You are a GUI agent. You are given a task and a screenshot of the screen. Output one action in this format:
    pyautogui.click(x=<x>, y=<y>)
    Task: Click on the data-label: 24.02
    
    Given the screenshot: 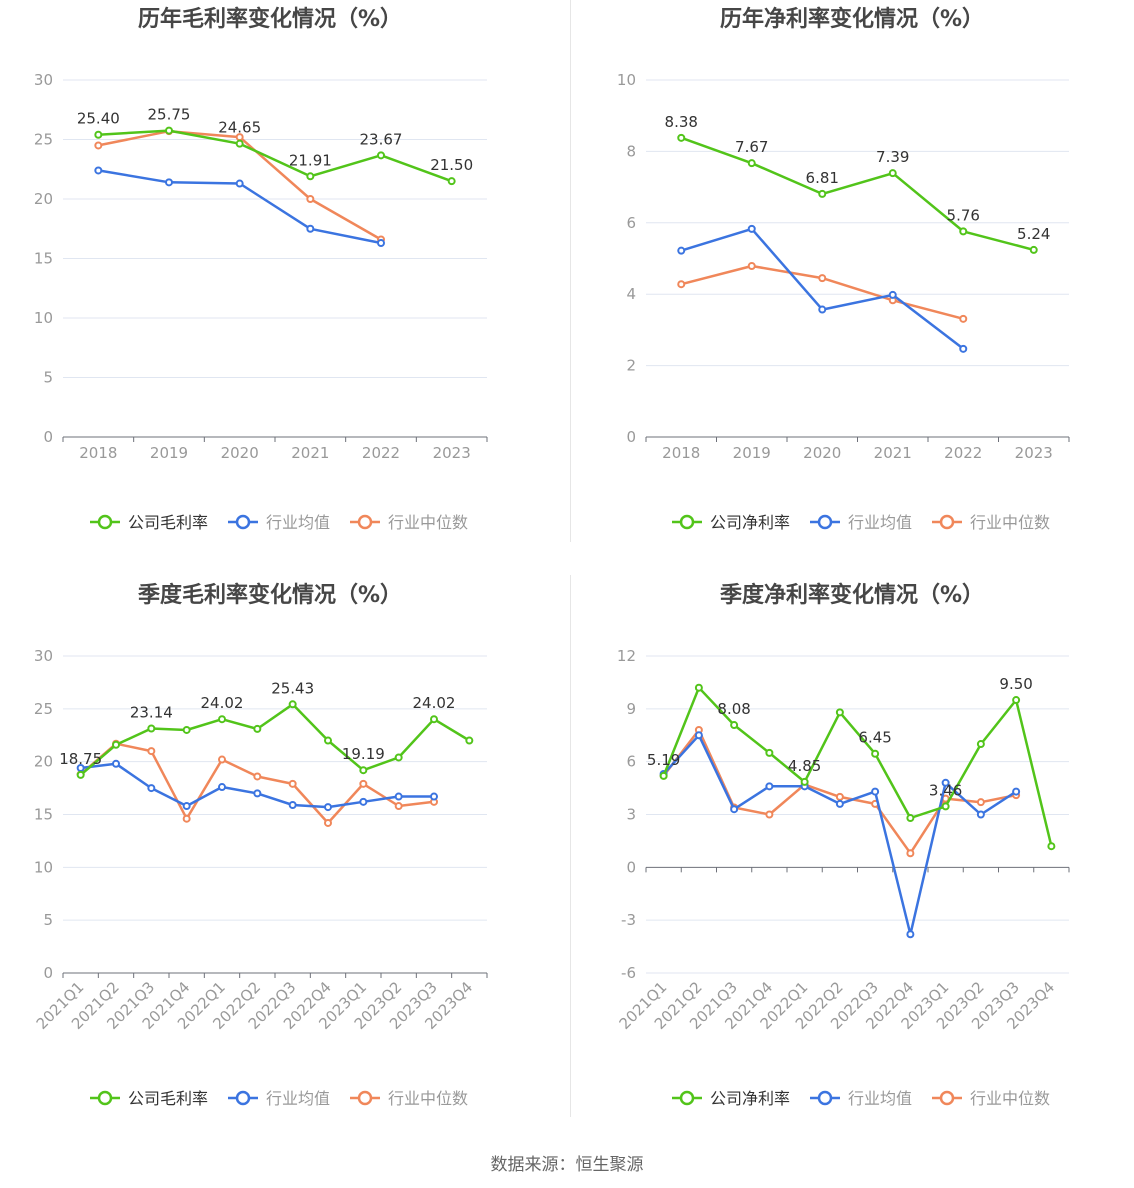 What is the action you would take?
    pyautogui.click(x=434, y=703)
    